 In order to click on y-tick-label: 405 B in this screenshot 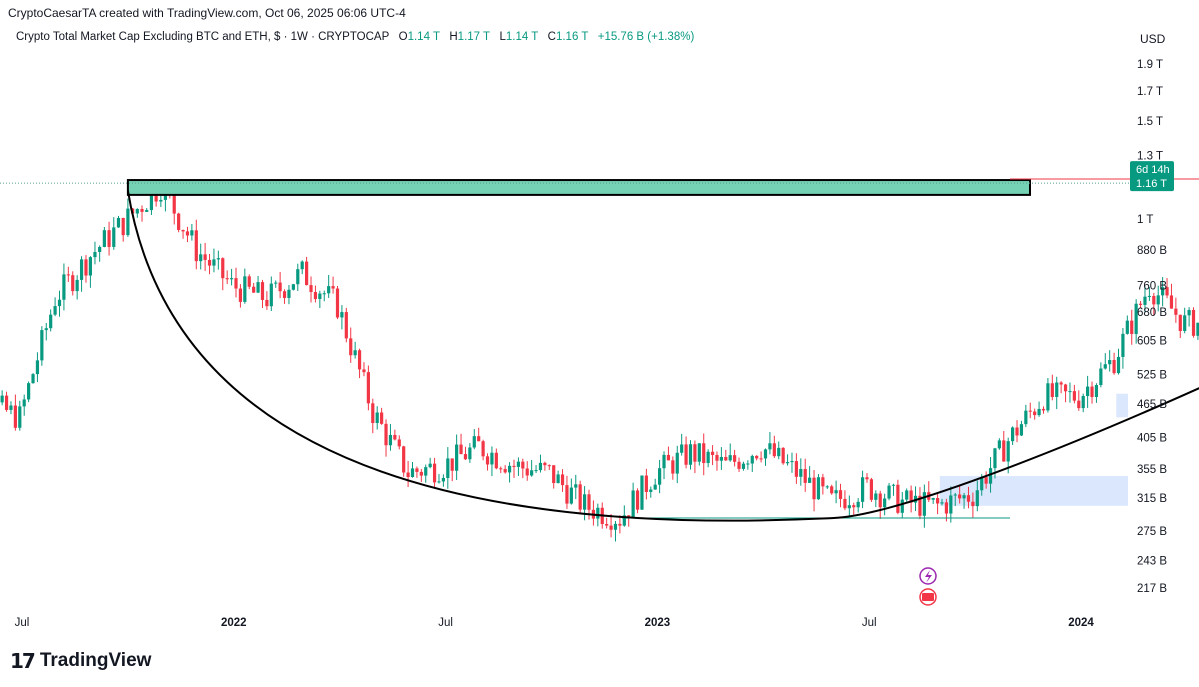, I will do `click(1152, 438)`.